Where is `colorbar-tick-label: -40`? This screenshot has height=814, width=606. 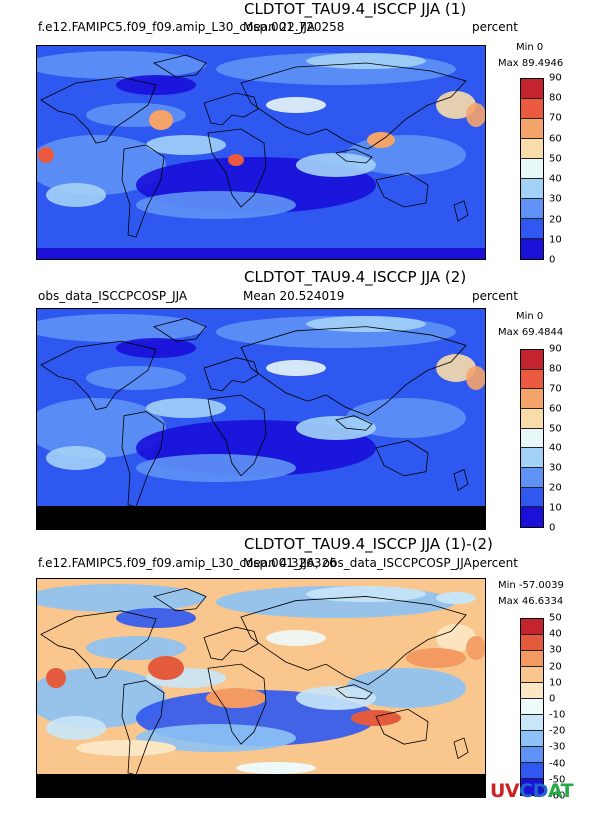 colorbar-tick-label: -40 is located at coordinates (557, 764).